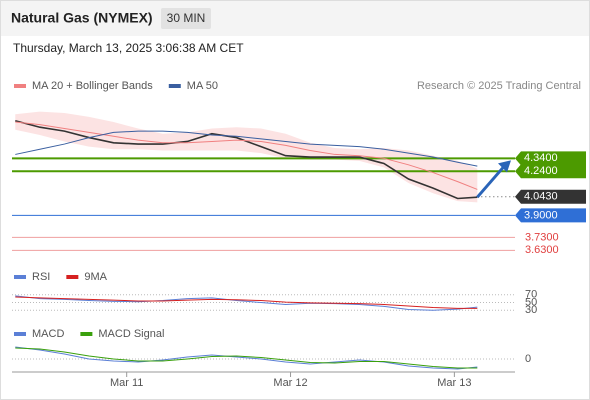 The height and width of the screenshot is (400, 590). What do you see at coordinates (82, 18) in the screenshot?
I see `title: Natural Gas (NYMEX)` at bounding box center [82, 18].